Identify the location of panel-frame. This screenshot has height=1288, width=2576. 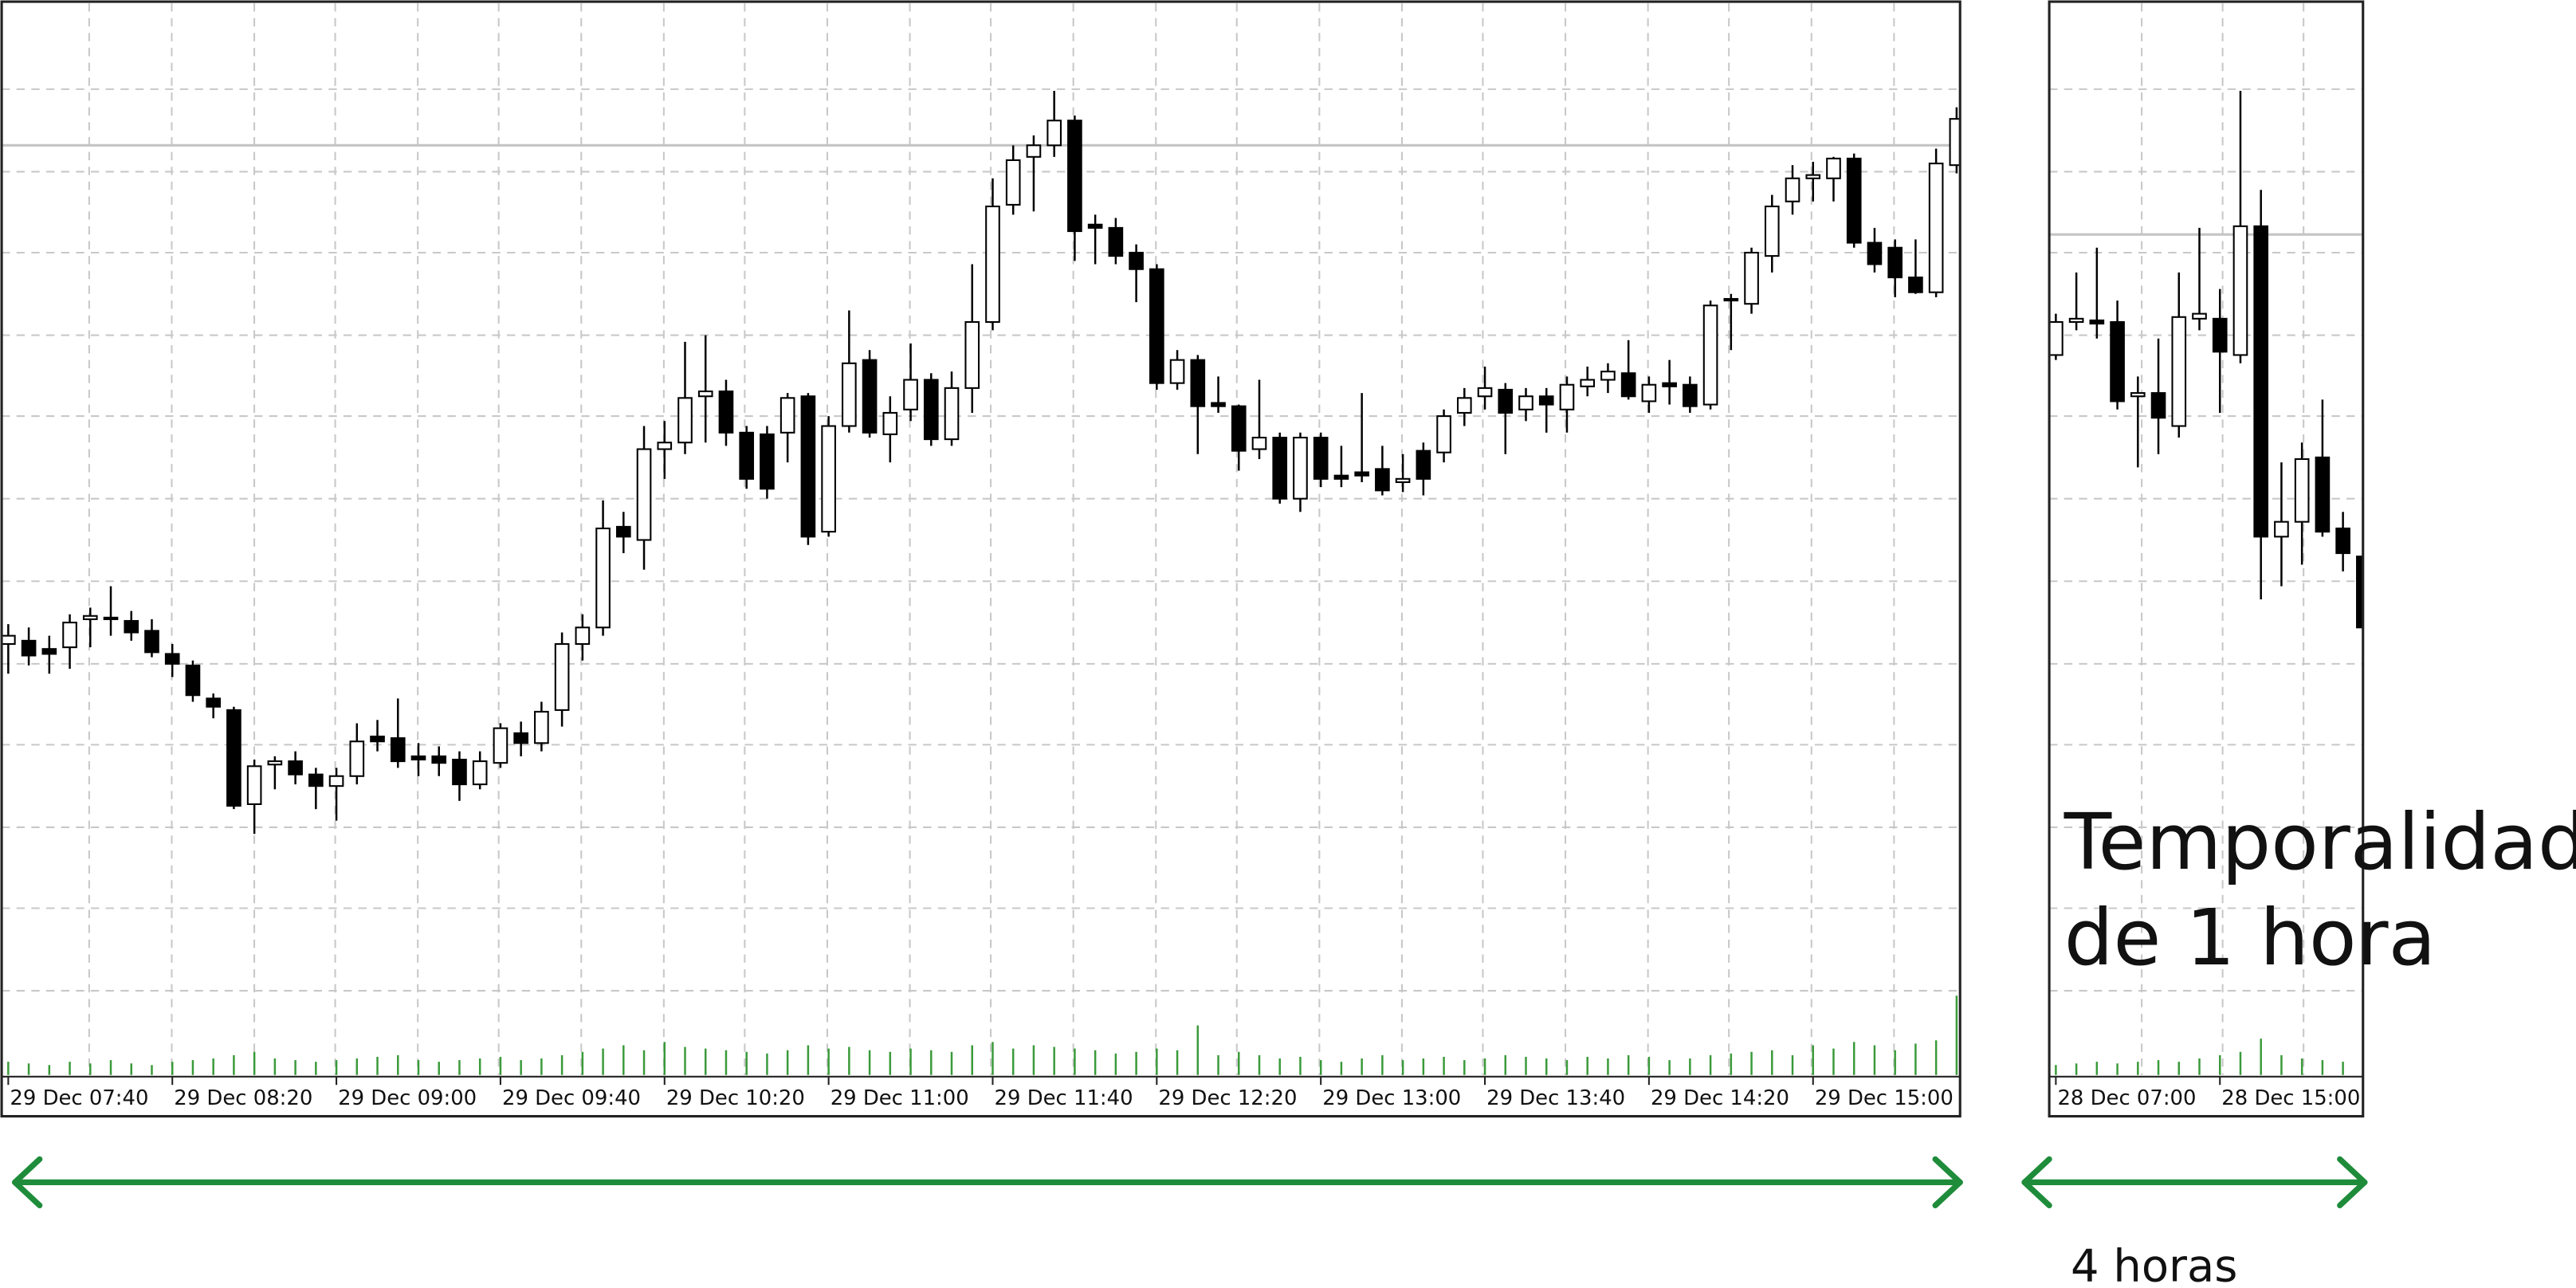
(2206, 559).